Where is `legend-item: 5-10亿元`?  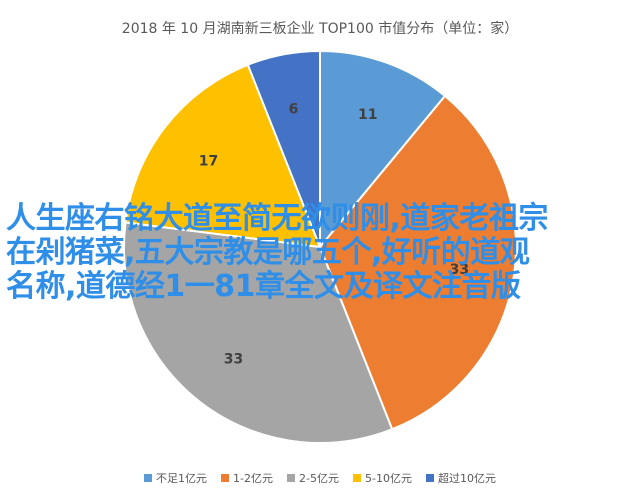
legend-item: 5-10亿元 is located at coordinates (382, 478).